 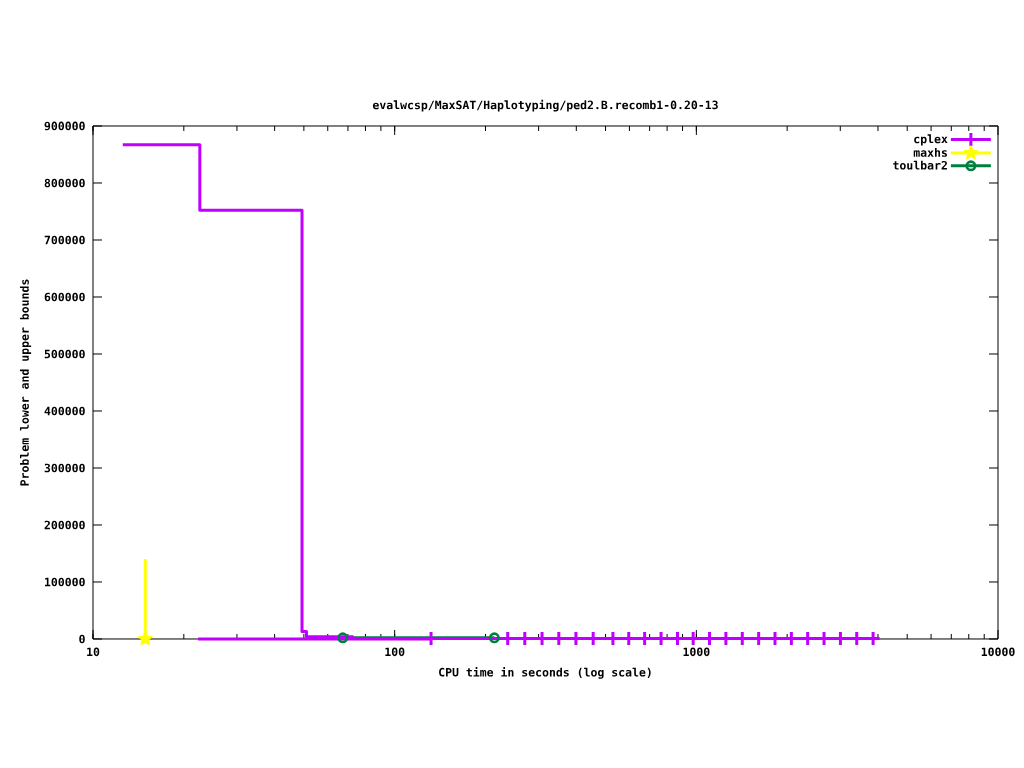 I want to click on x-tick-label: 1000, so click(x=696, y=652).